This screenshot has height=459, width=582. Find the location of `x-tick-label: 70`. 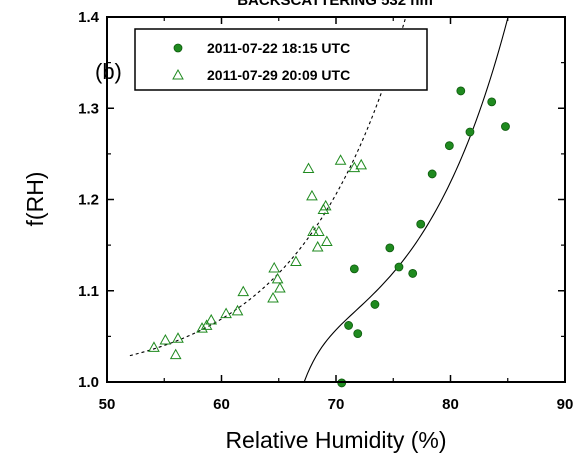

x-tick-label: 70 is located at coordinates (336, 404).